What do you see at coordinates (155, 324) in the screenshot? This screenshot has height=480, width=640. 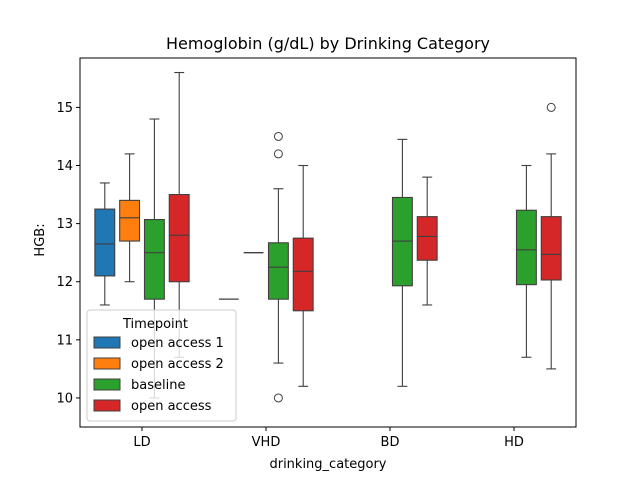 I see `legend-title: Timepoint` at bounding box center [155, 324].